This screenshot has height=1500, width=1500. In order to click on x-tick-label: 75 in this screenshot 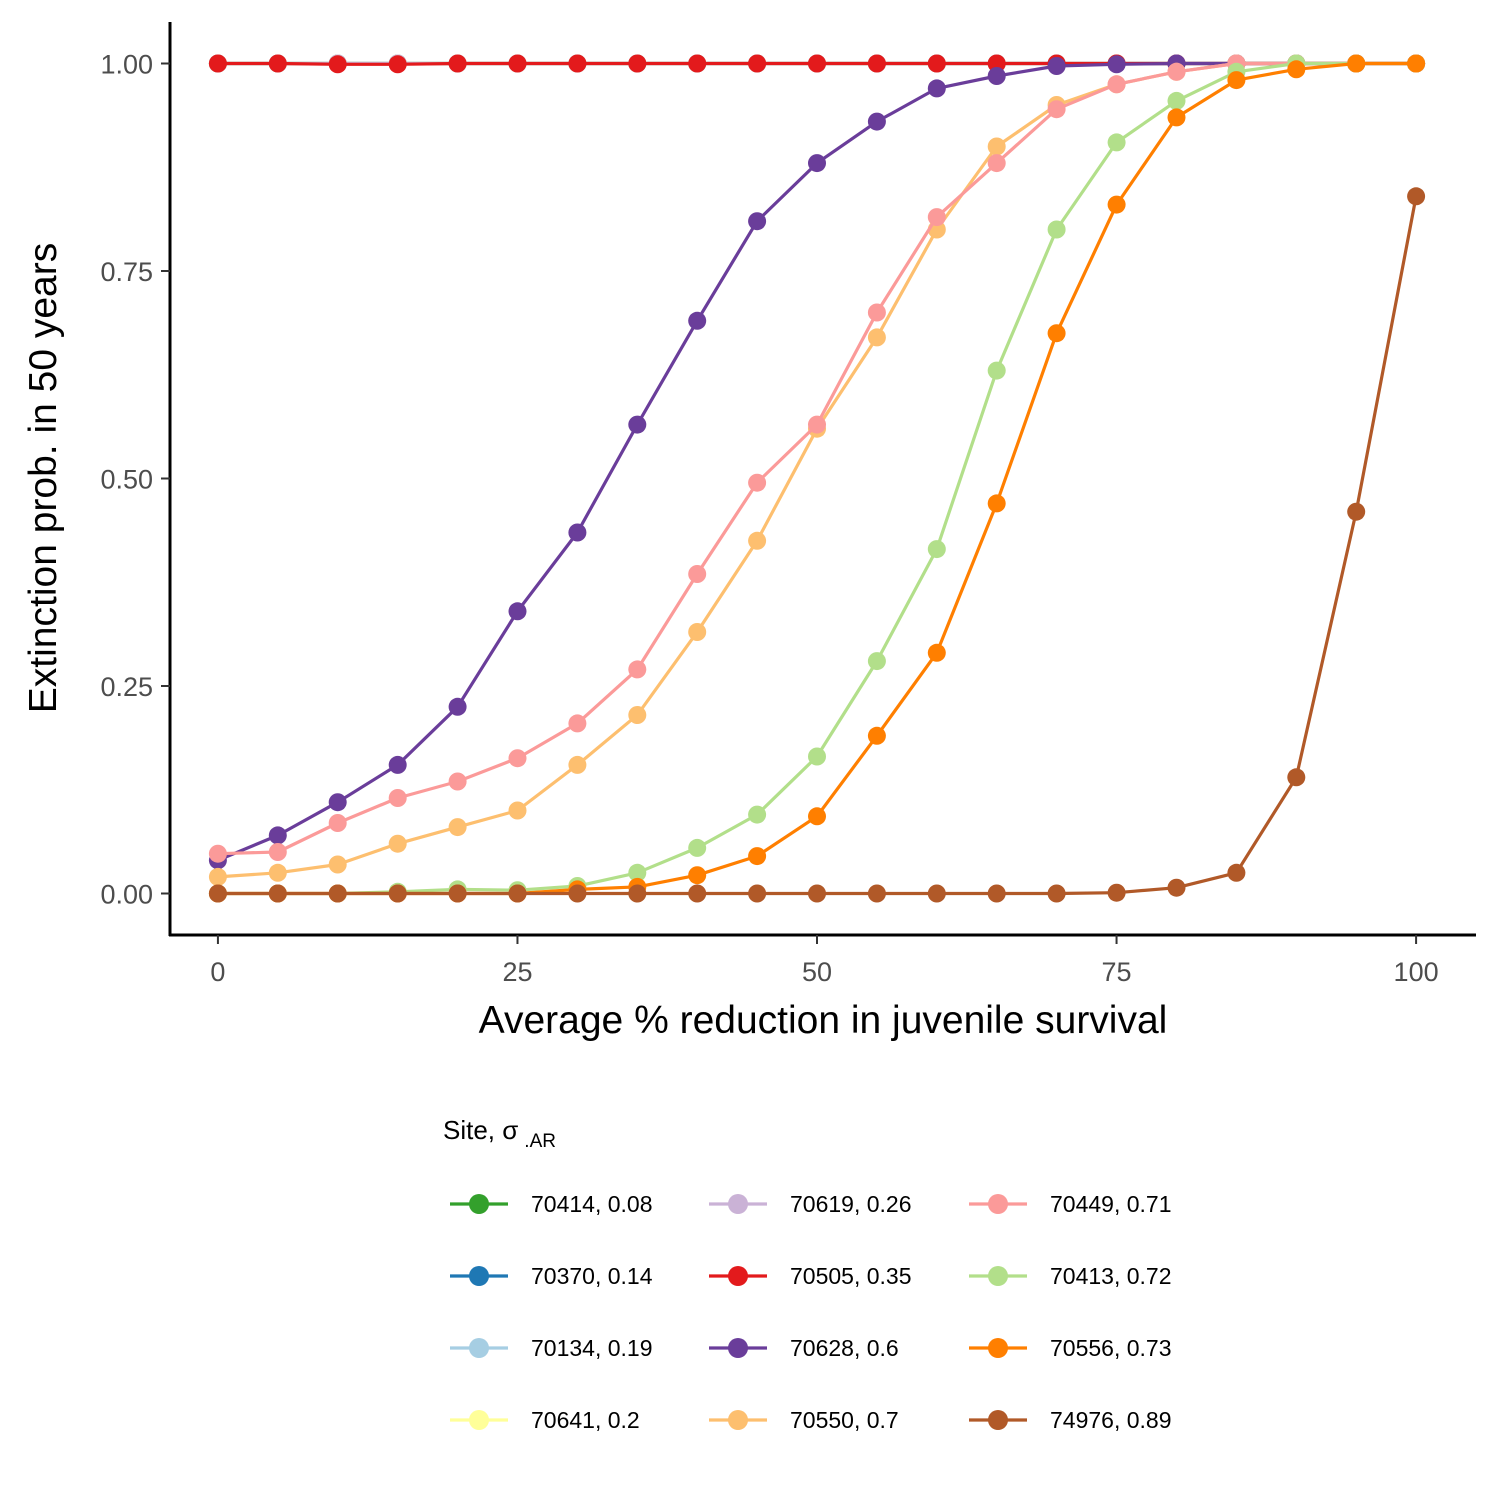, I will do `click(1117, 972)`.